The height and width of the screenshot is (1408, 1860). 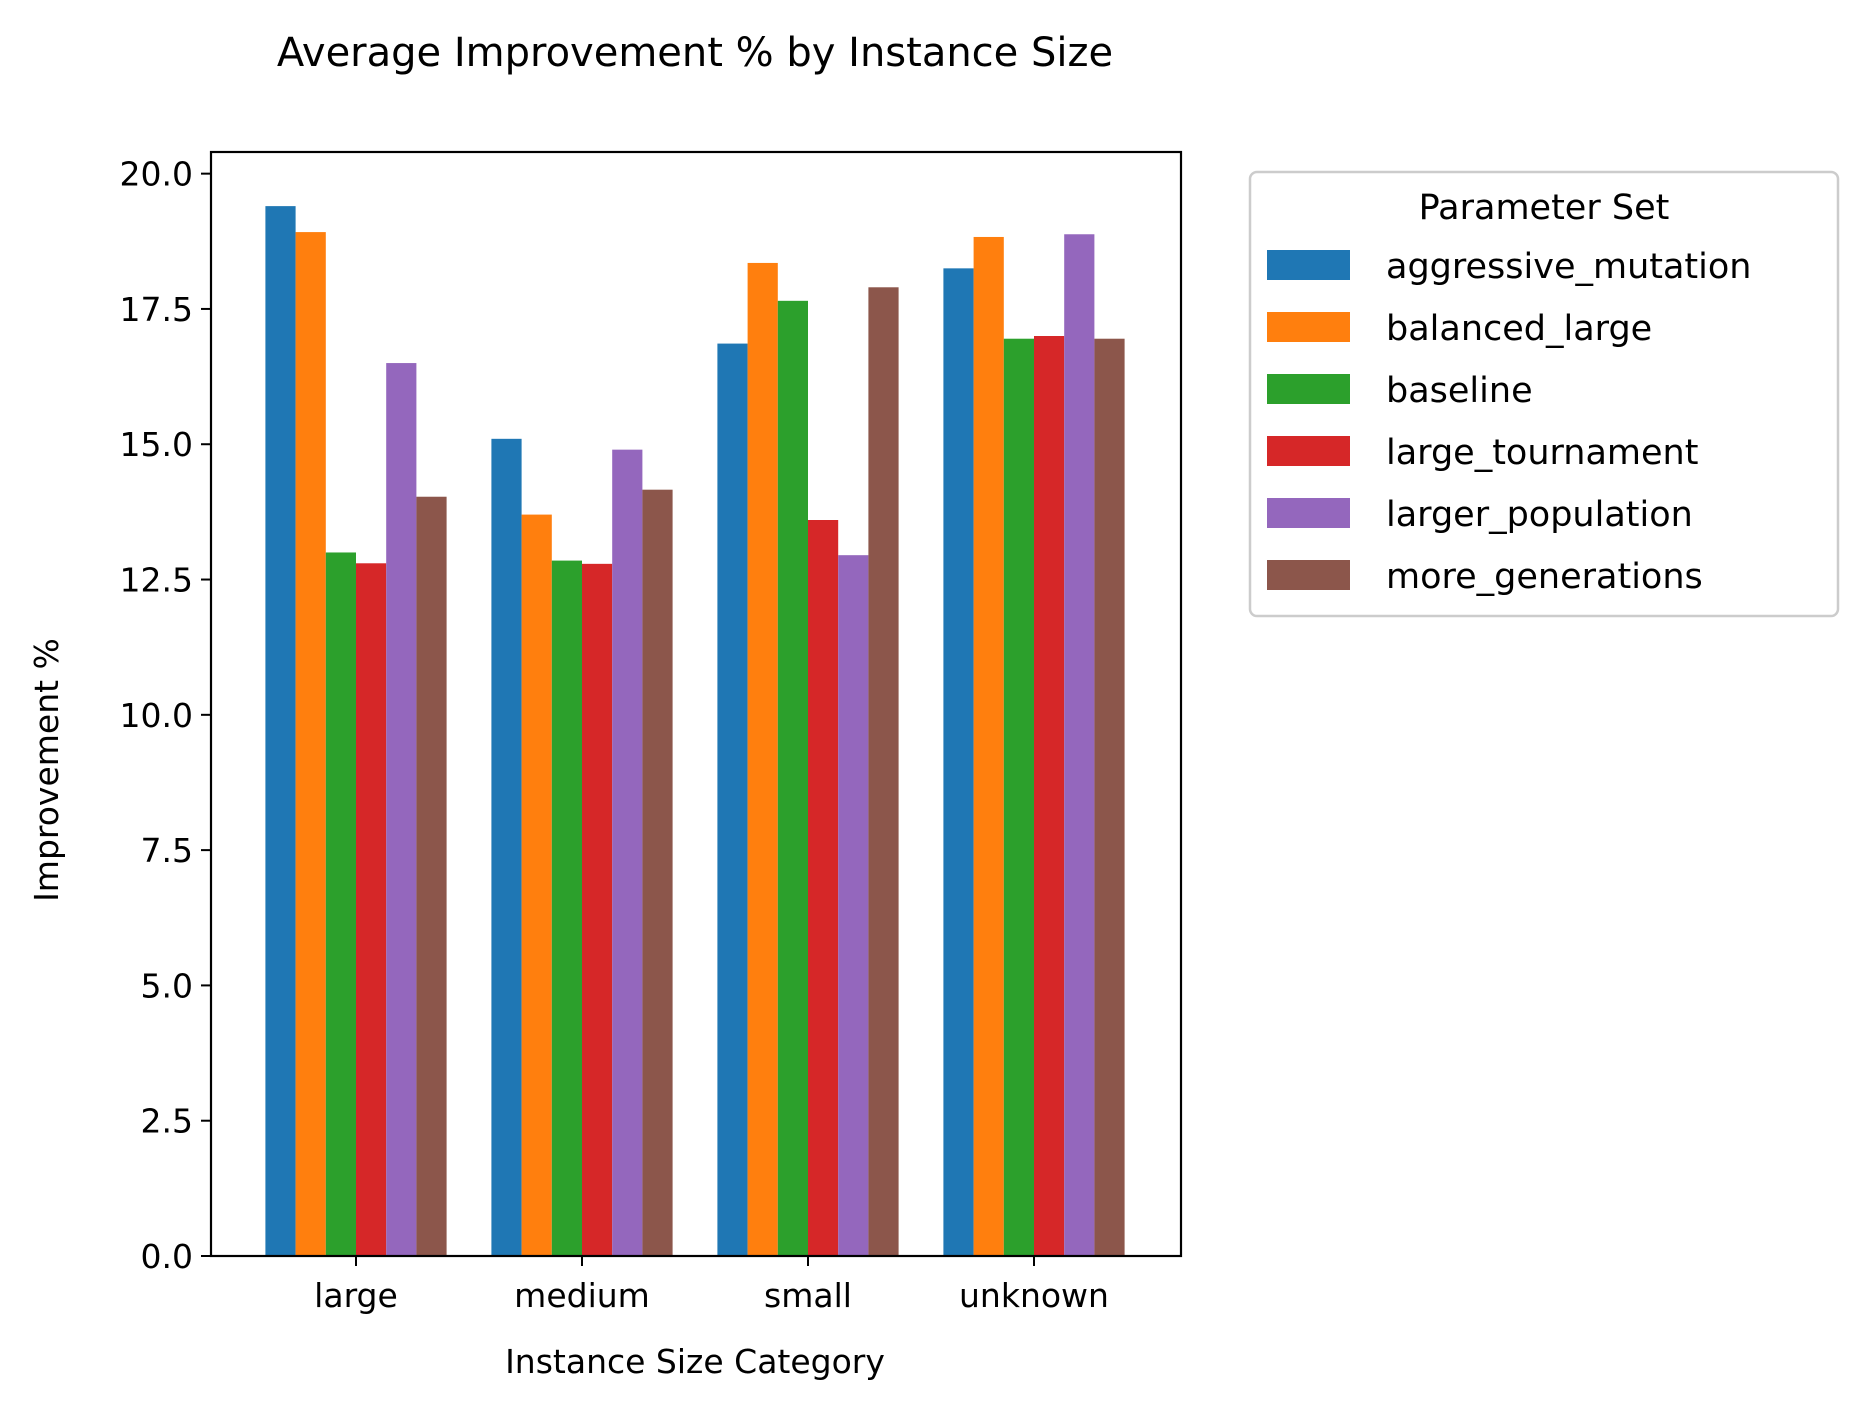 I want to click on bar-balanced_large-medium, so click(x=536, y=885).